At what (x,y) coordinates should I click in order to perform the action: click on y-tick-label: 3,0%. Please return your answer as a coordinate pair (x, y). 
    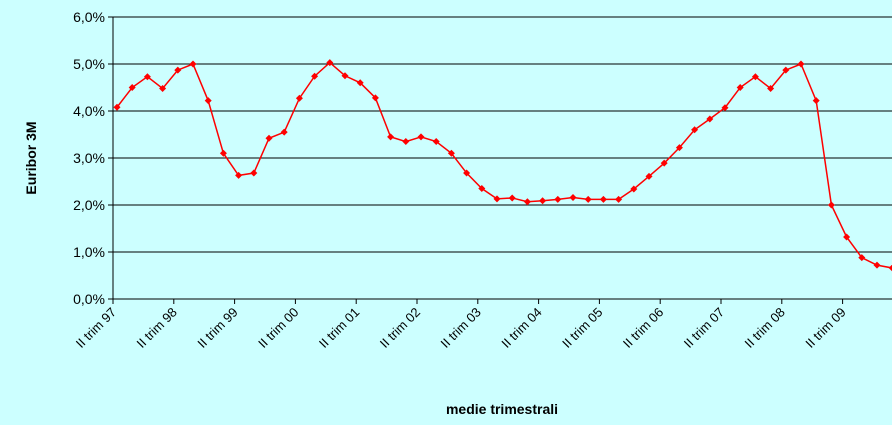
    Looking at the image, I should click on (89, 158).